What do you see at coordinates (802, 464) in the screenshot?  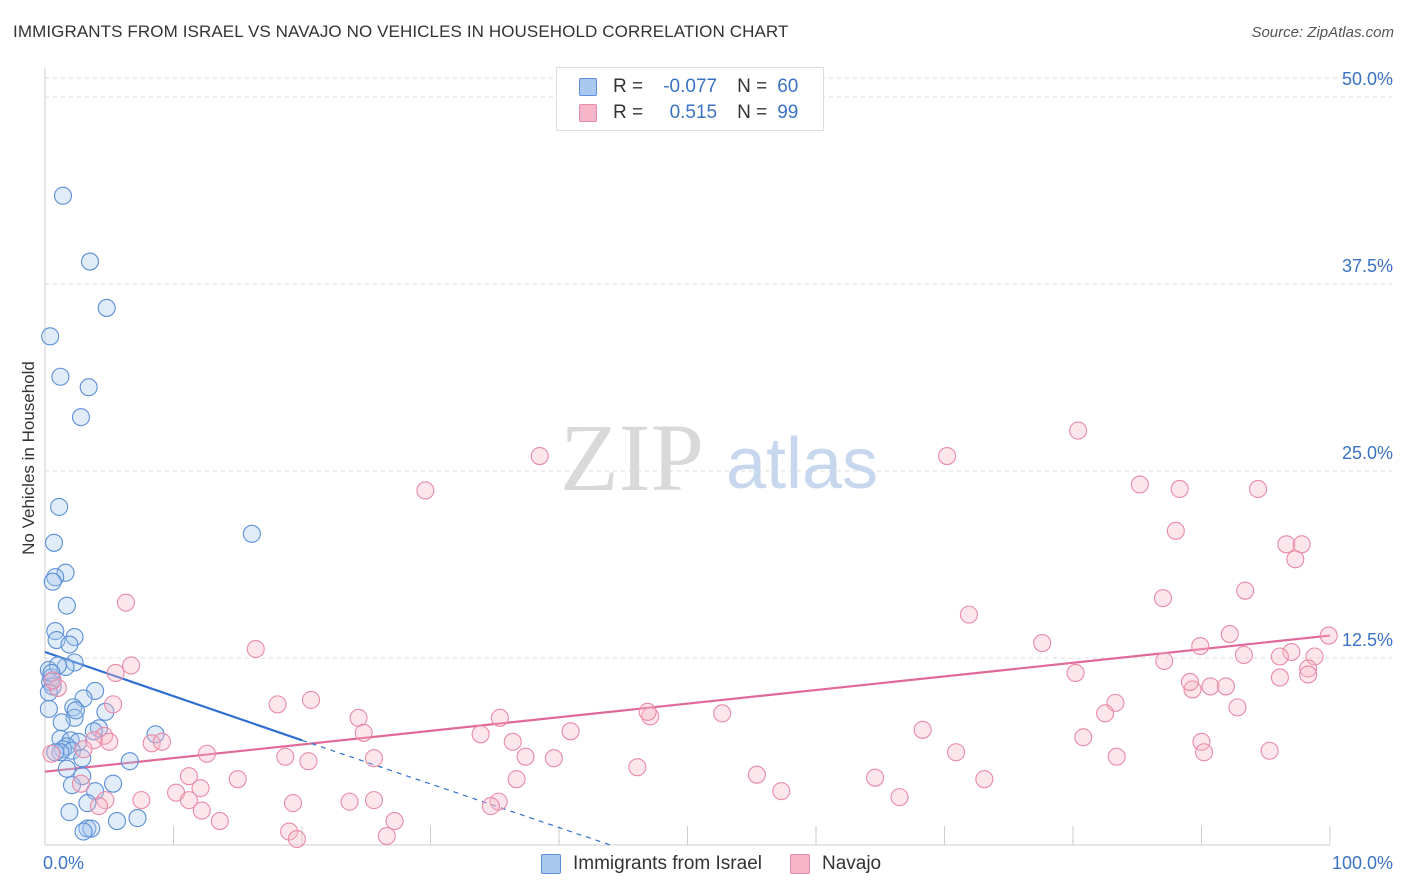 I see `watermark-atlas: atlas` at bounding box center [802, 464].